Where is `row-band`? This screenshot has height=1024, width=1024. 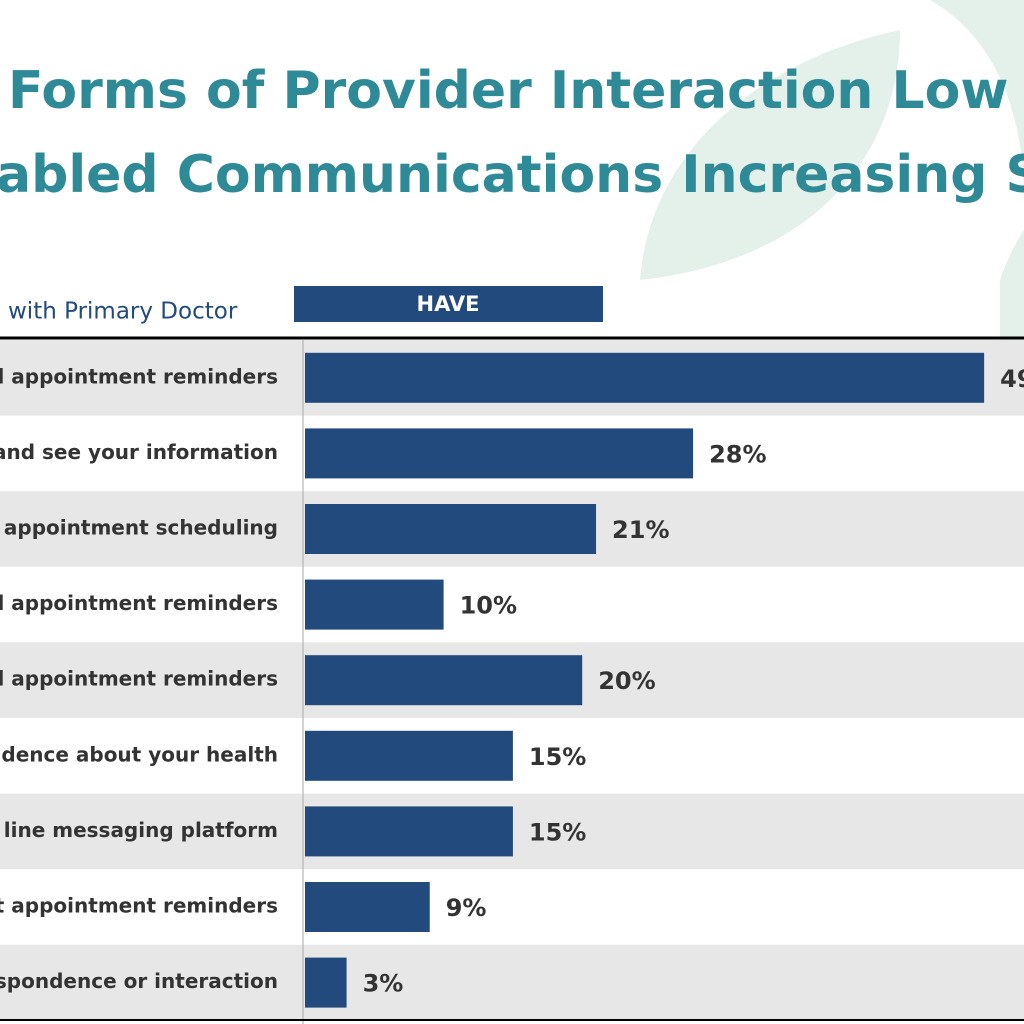
row-band is located at coordinates (512, 982).